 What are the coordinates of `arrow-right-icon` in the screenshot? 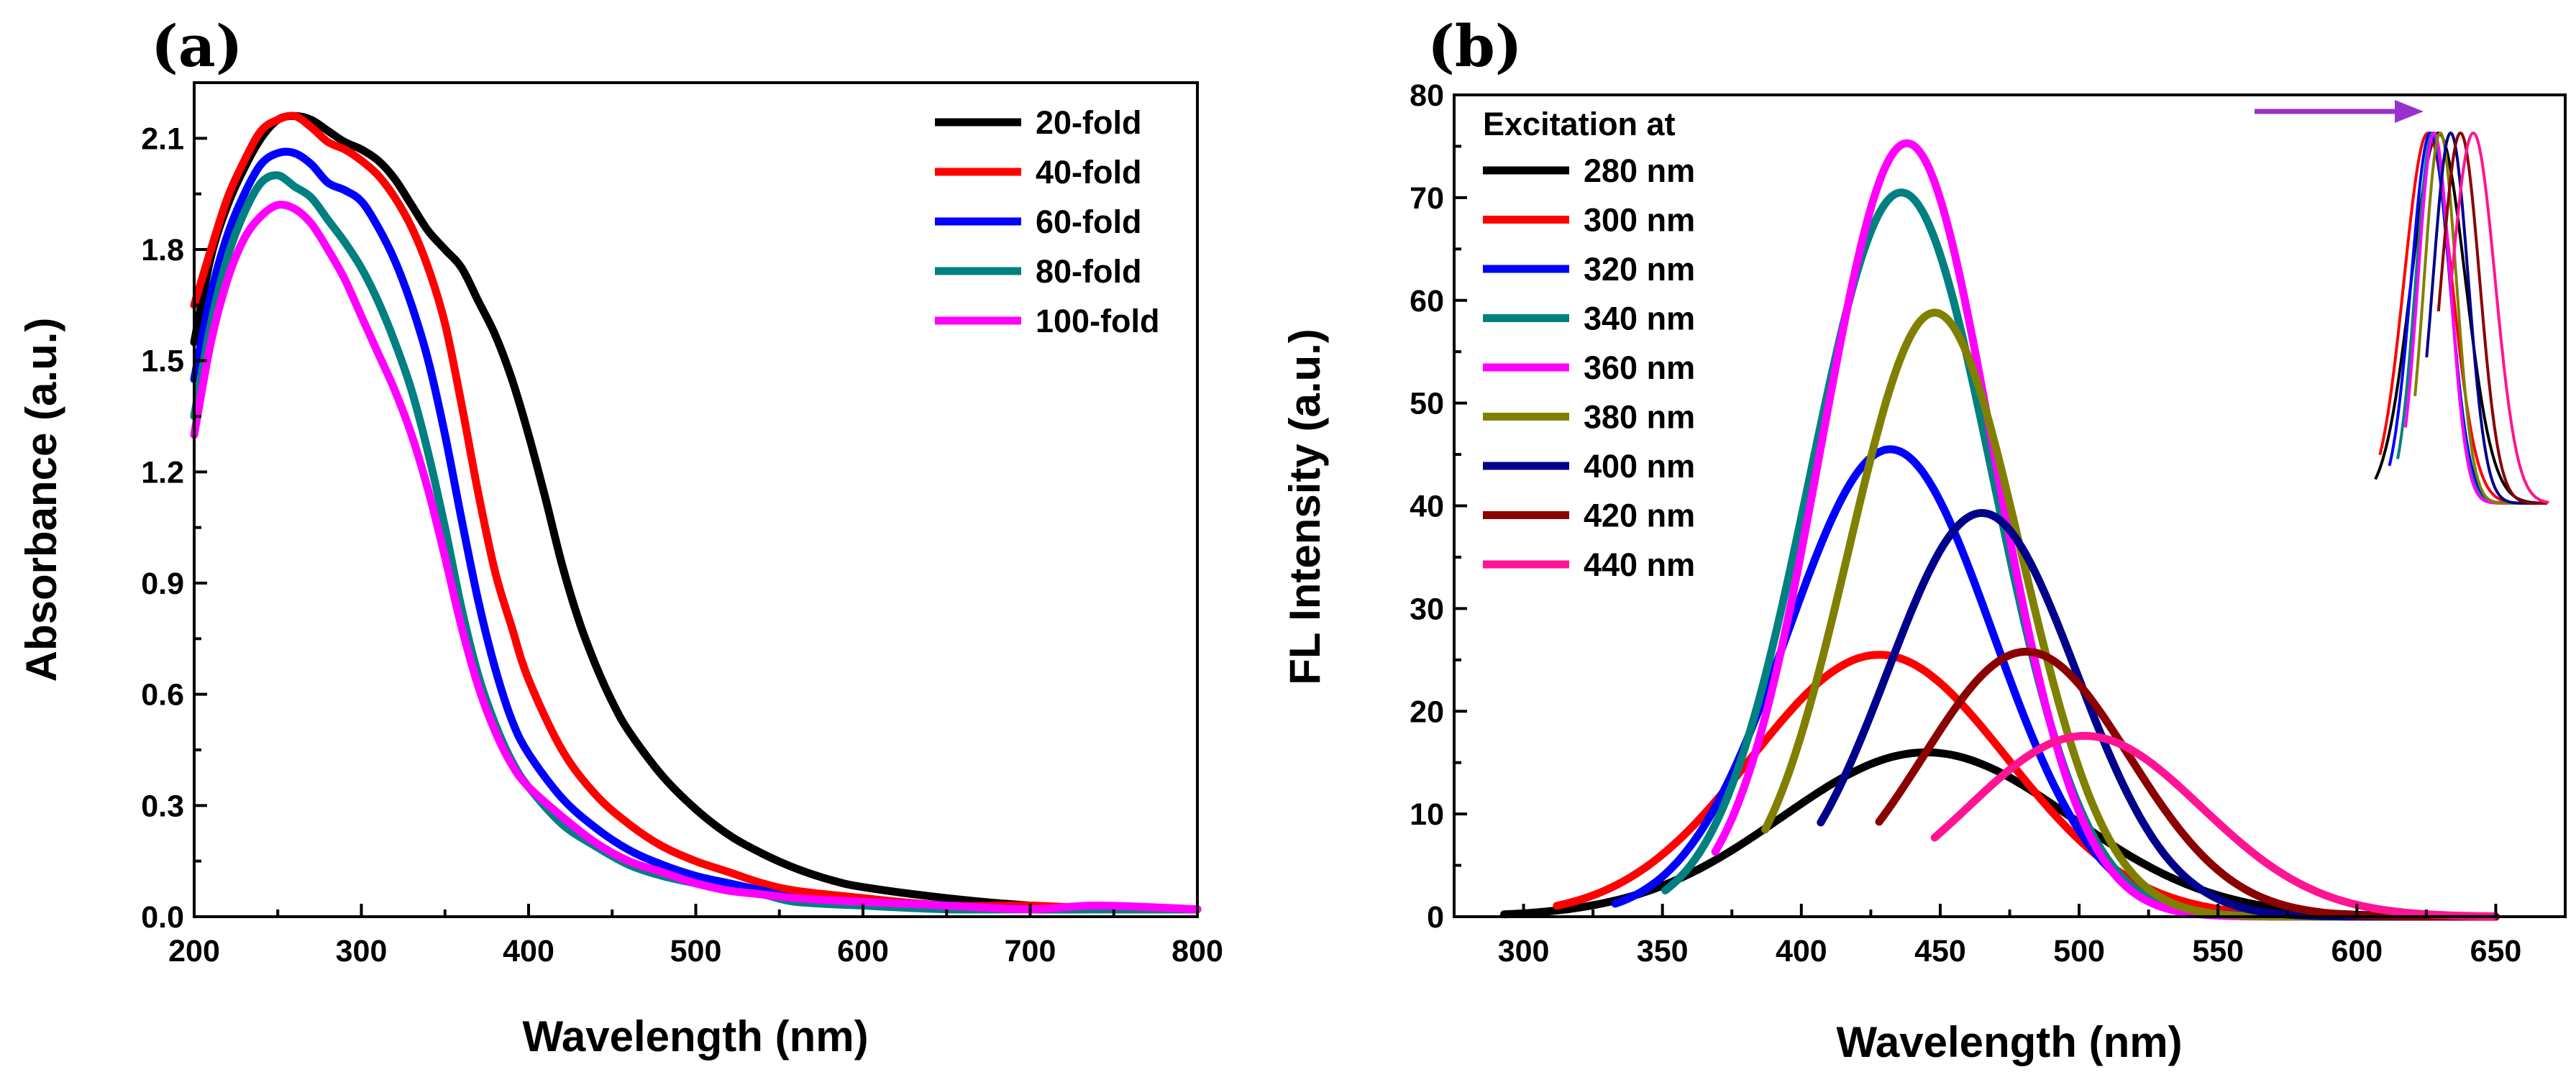 It's located at (2409, 111).